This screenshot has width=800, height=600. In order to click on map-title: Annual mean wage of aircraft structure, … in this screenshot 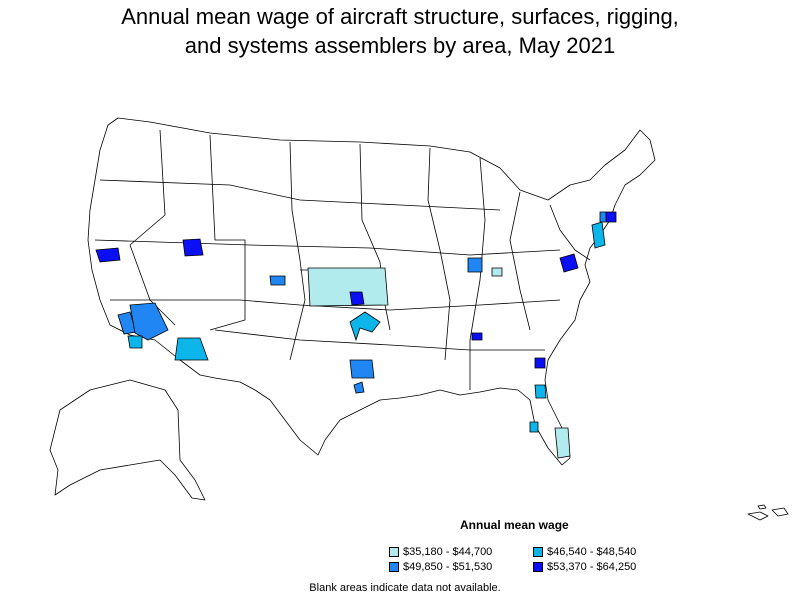, I will do `click(400, 31)`.